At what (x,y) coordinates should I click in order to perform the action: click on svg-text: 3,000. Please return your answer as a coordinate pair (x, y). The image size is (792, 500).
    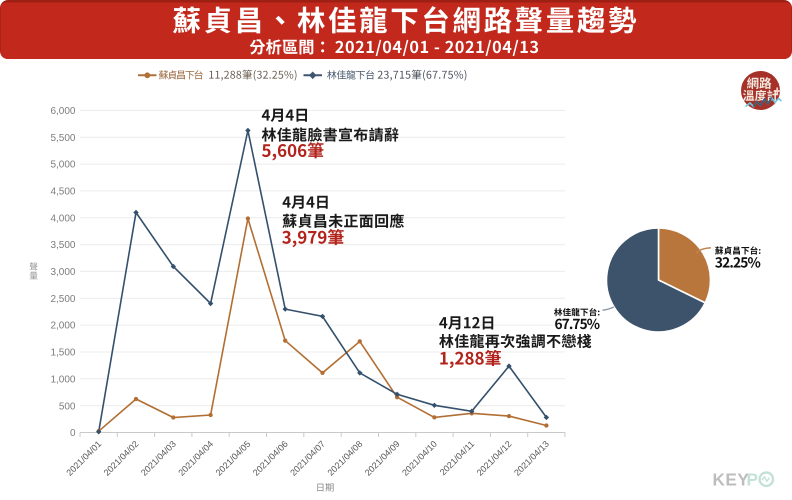
    Looking at the image, I should click on (62, 272).